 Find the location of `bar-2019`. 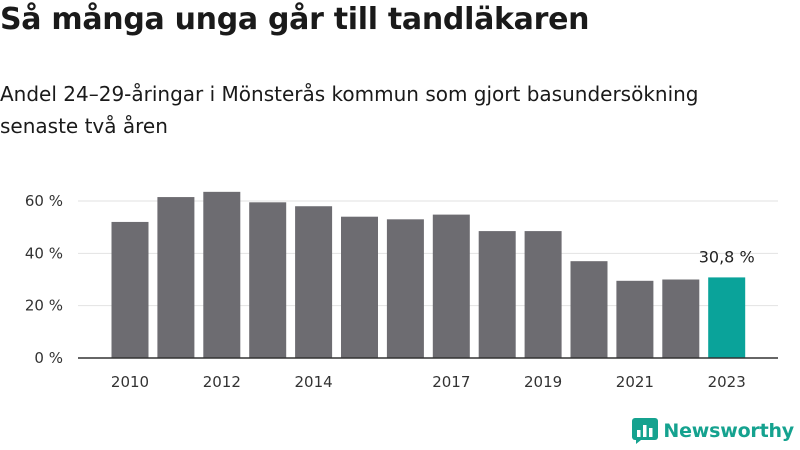

bar-2019 is located at coordinates (543, 294).